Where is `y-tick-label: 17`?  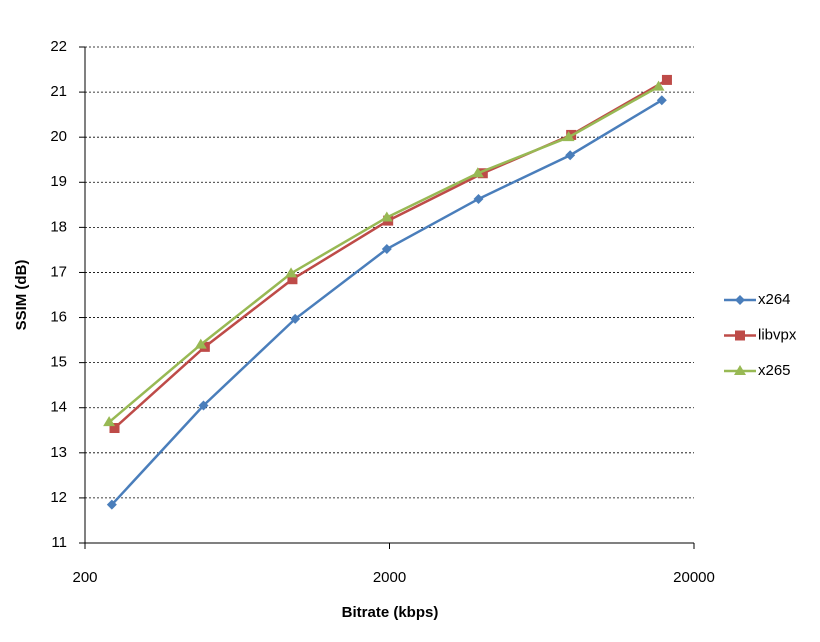
y-tick-label: 17 is located at coordinates (58, 271).